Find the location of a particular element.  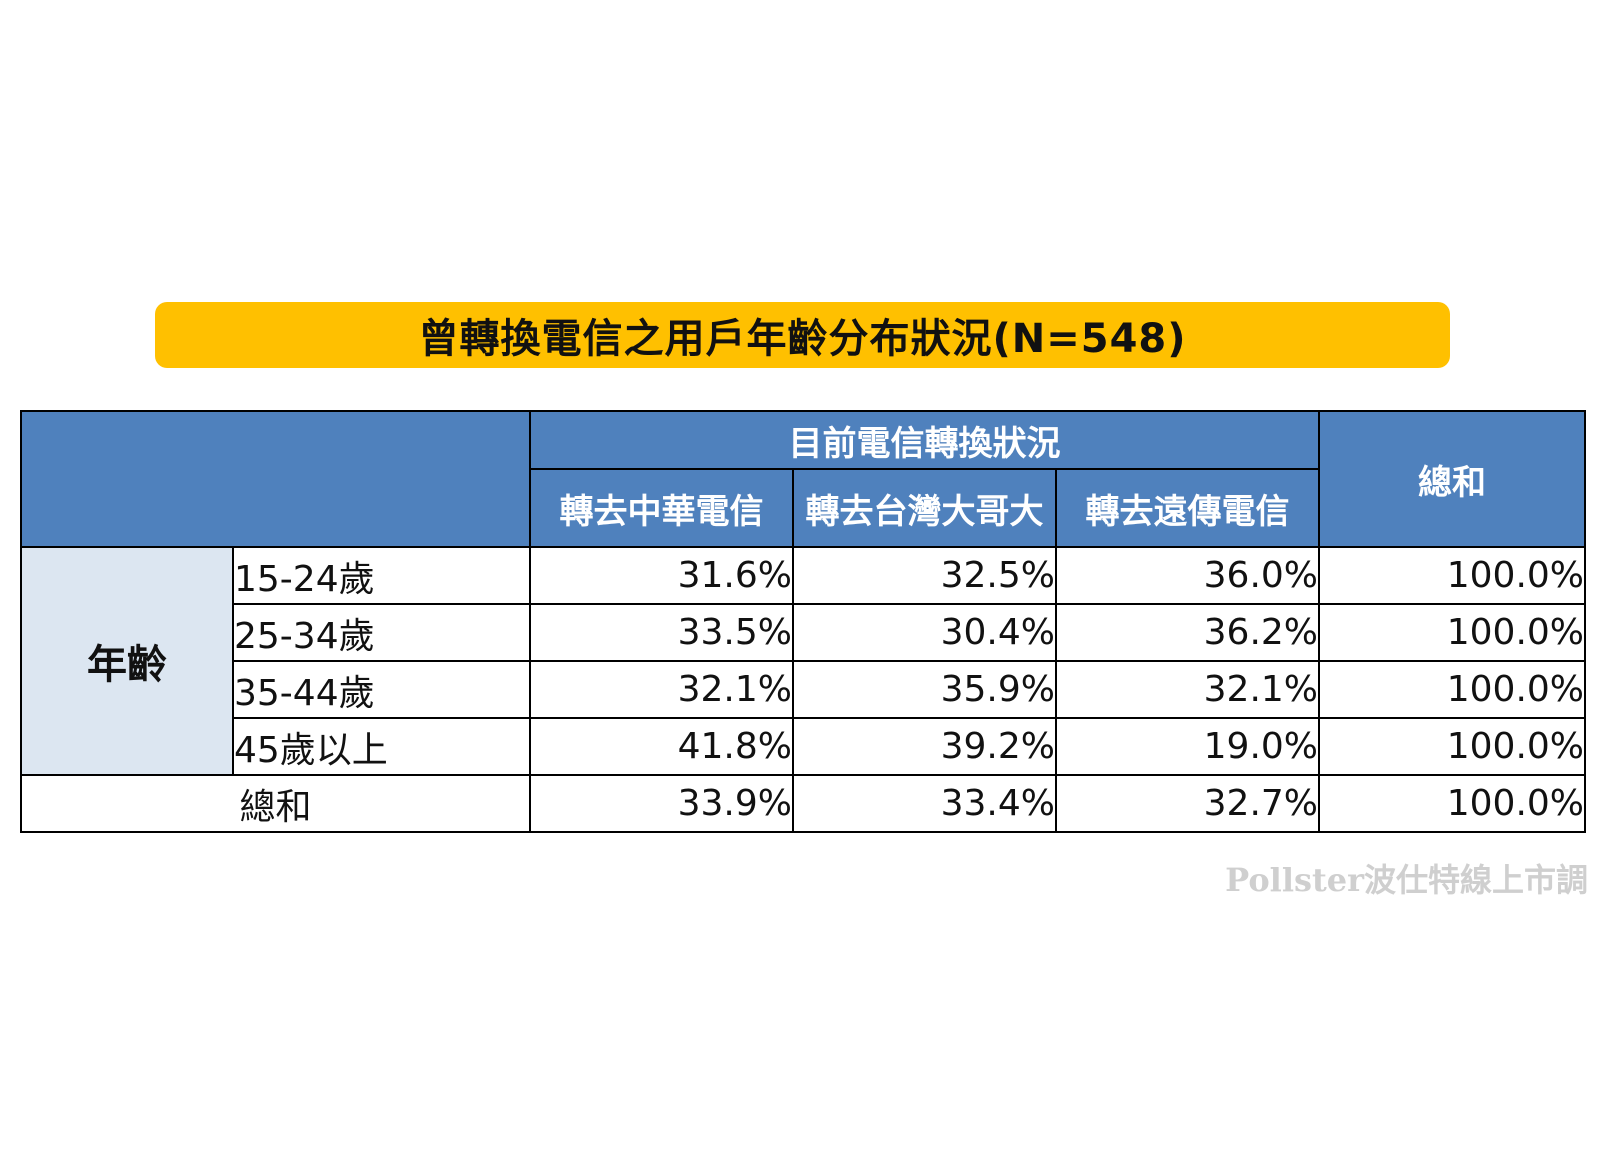

row-label: 15-24歲 is located at coordinates (381, 575).